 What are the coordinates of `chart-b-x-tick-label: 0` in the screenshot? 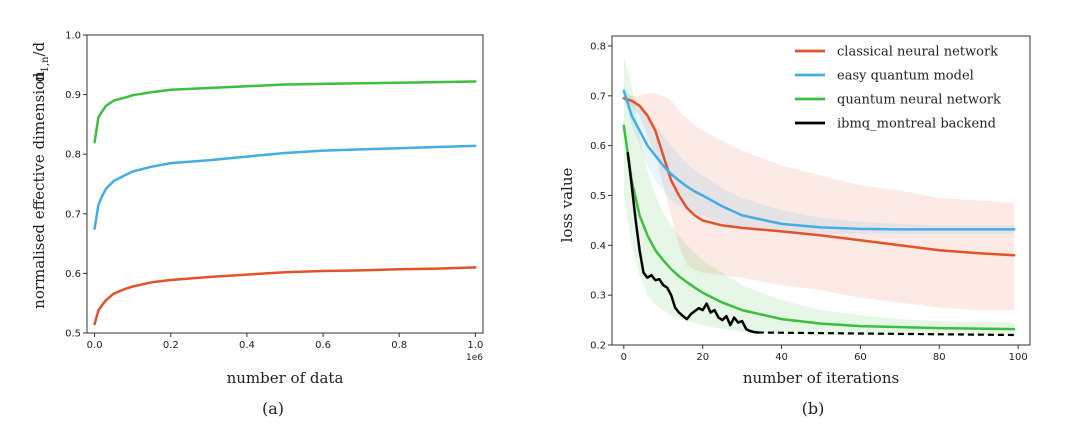 It's located at (624, 357).